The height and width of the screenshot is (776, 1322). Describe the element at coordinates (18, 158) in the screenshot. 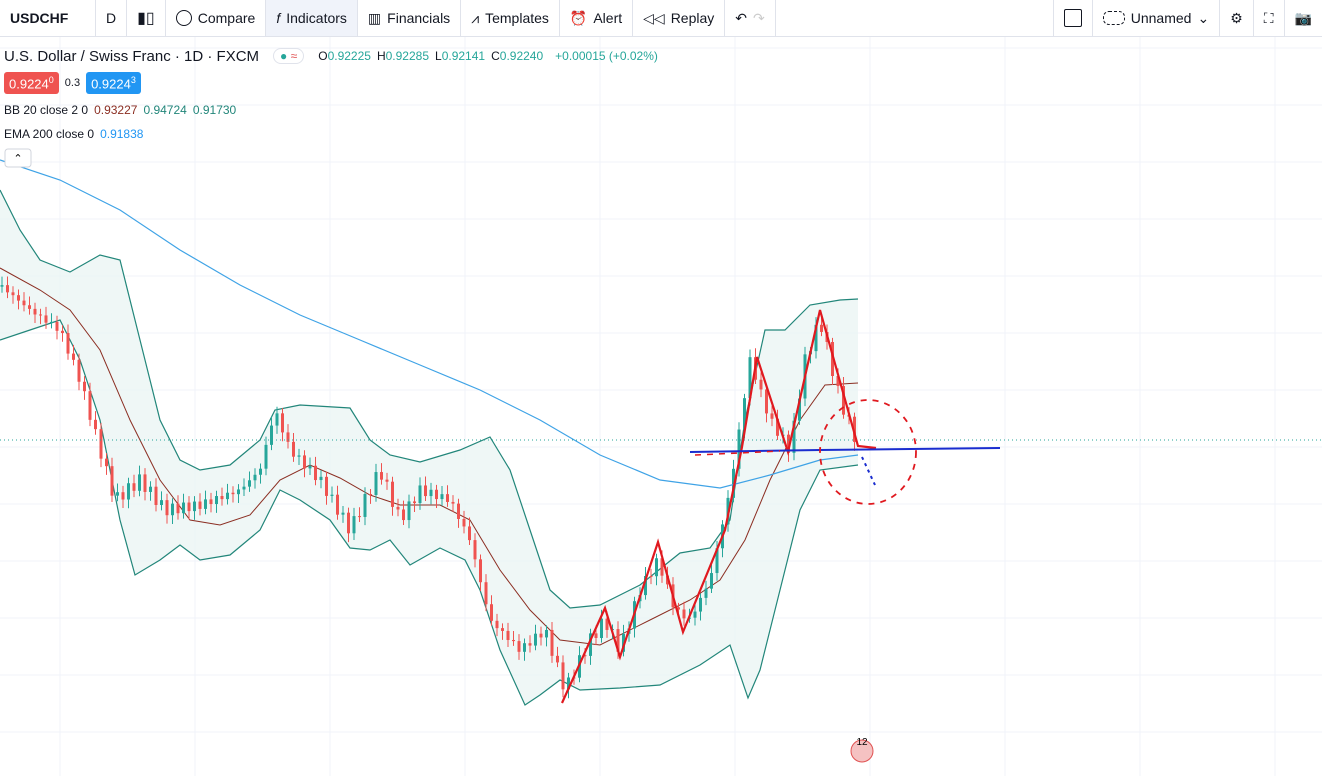

I see `collapse-legend` at that location.